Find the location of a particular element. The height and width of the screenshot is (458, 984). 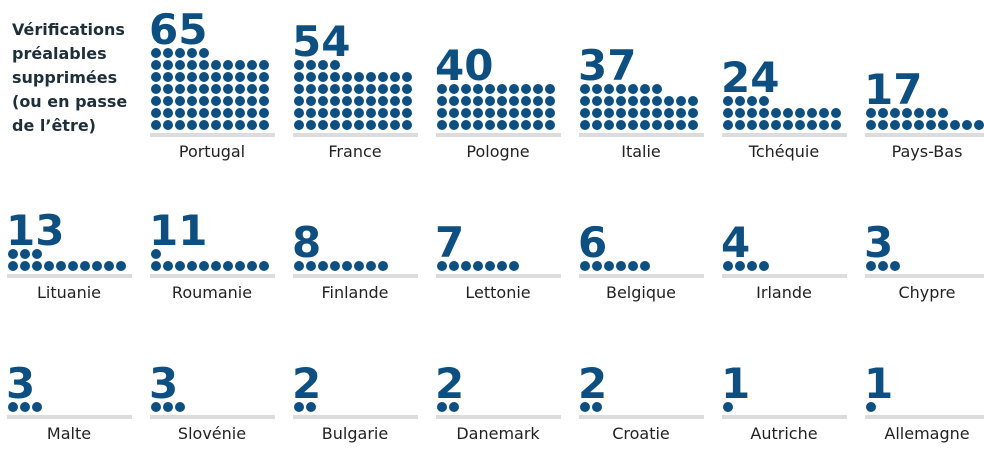

value-label: 65 is located at coordinates (178, 29).